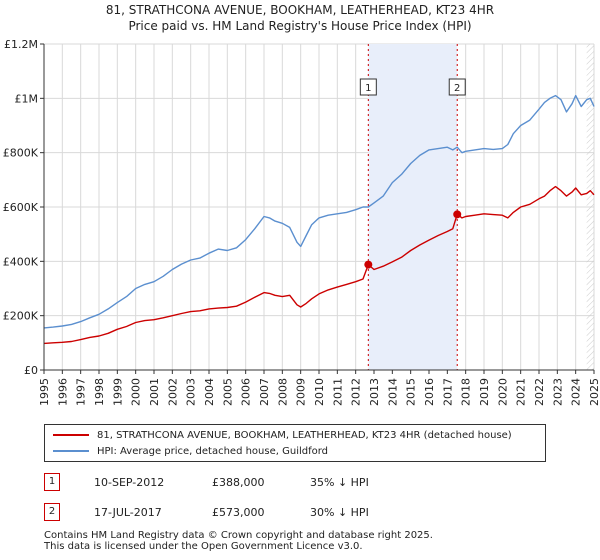 The width and height of the screenshot is (600, 560). Describe the element at coordinates (99, 392) in the screenshot. I see `x-tick-label: 1998` at that location.